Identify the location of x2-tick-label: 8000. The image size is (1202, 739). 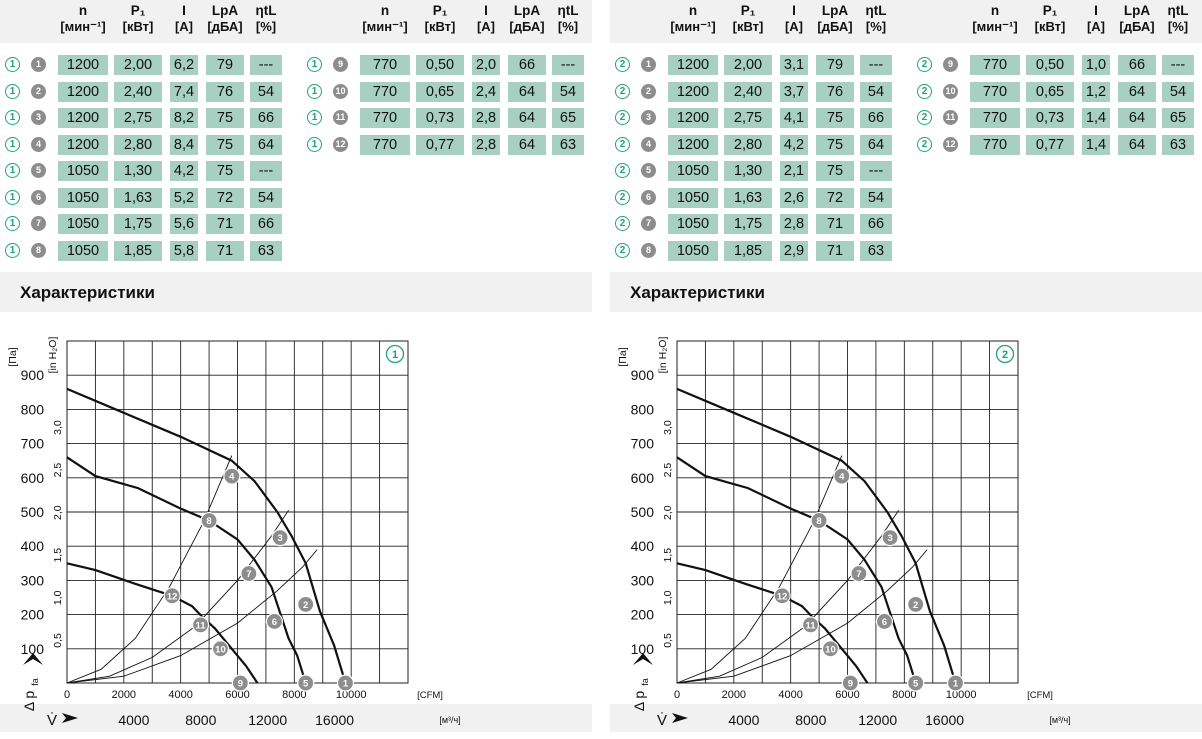
(200, 720).